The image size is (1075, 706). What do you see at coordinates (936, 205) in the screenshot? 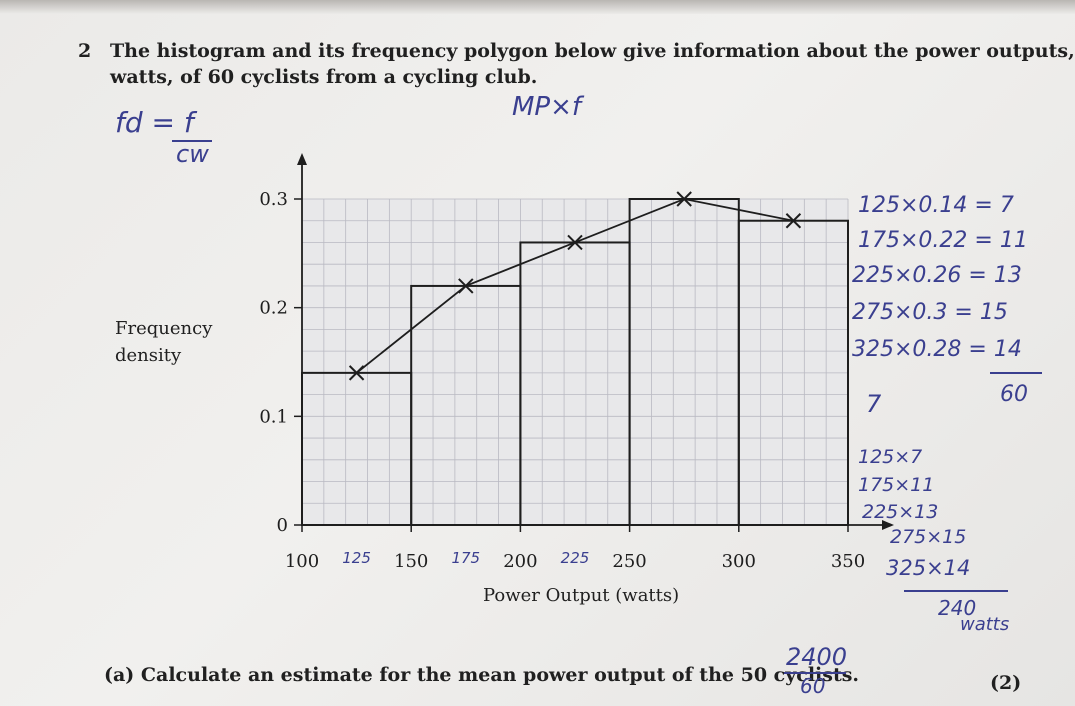
I see `calc-line-1: 125×0.14 = 7` at bounding box center [936, 205].